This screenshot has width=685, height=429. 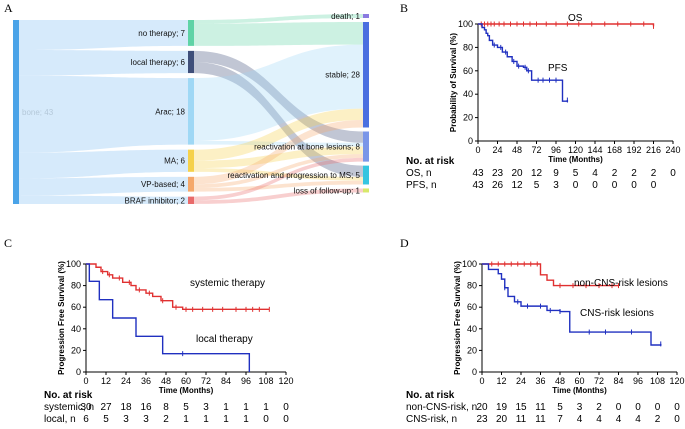 I want to click on source-node, so click(x=16, y=112).